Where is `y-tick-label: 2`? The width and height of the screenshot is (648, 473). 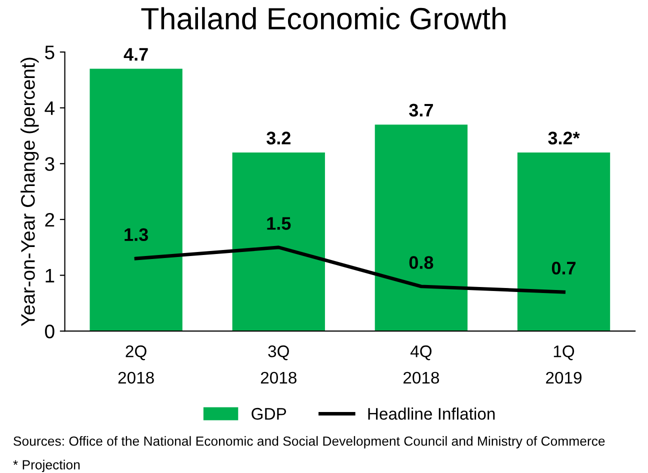 y-tick-label: 2 is located at coordinates (49, 219).